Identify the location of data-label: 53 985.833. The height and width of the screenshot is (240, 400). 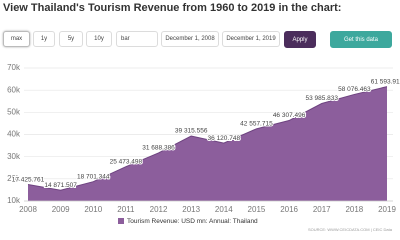
(321, 98).